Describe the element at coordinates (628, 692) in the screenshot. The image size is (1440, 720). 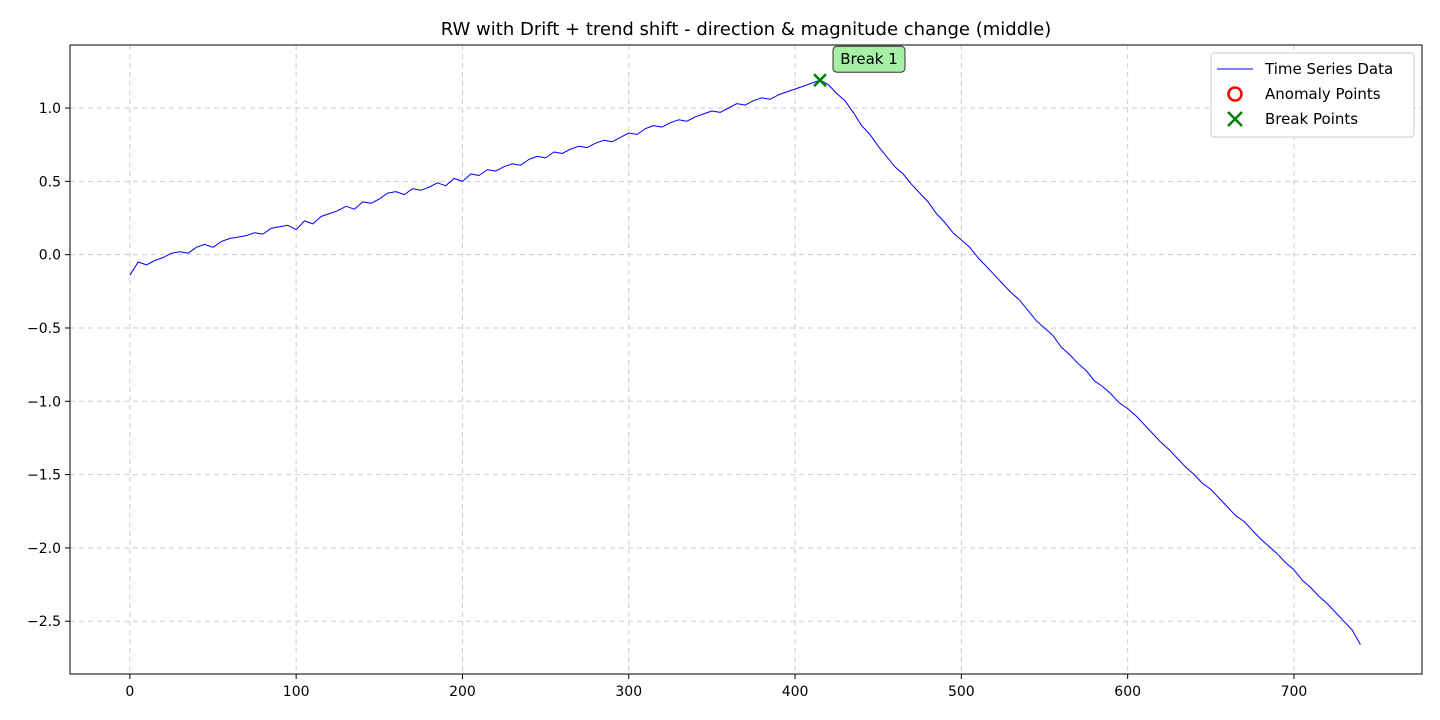
I see `x-tick-label: 300` at that location.